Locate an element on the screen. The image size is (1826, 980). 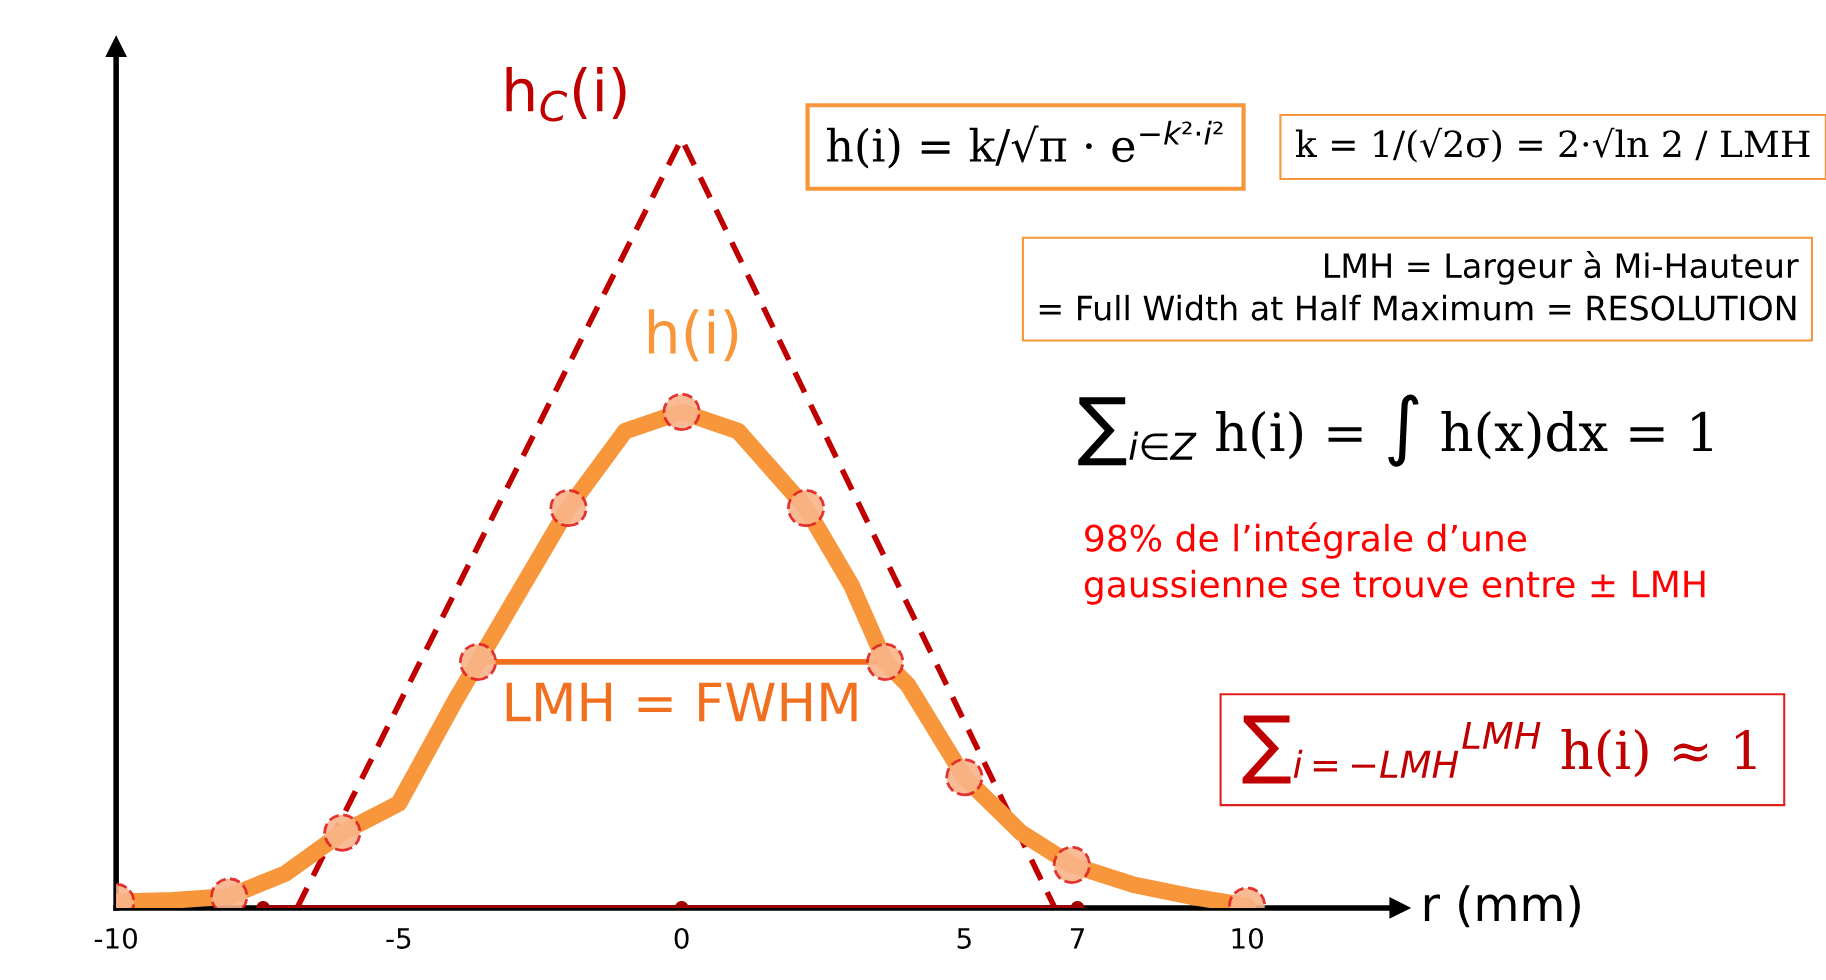
x-tick-label: 0 is located at coordinates (681, 938).